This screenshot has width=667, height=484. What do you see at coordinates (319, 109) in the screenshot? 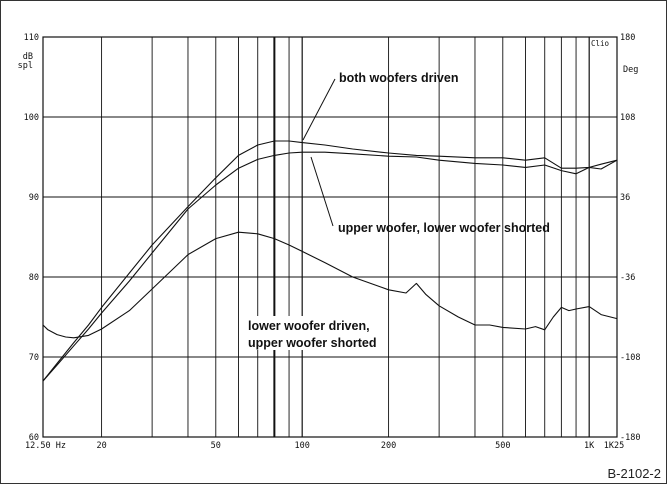
I see `annotation-leader-both-woofers` at bounding box center [319, 109].